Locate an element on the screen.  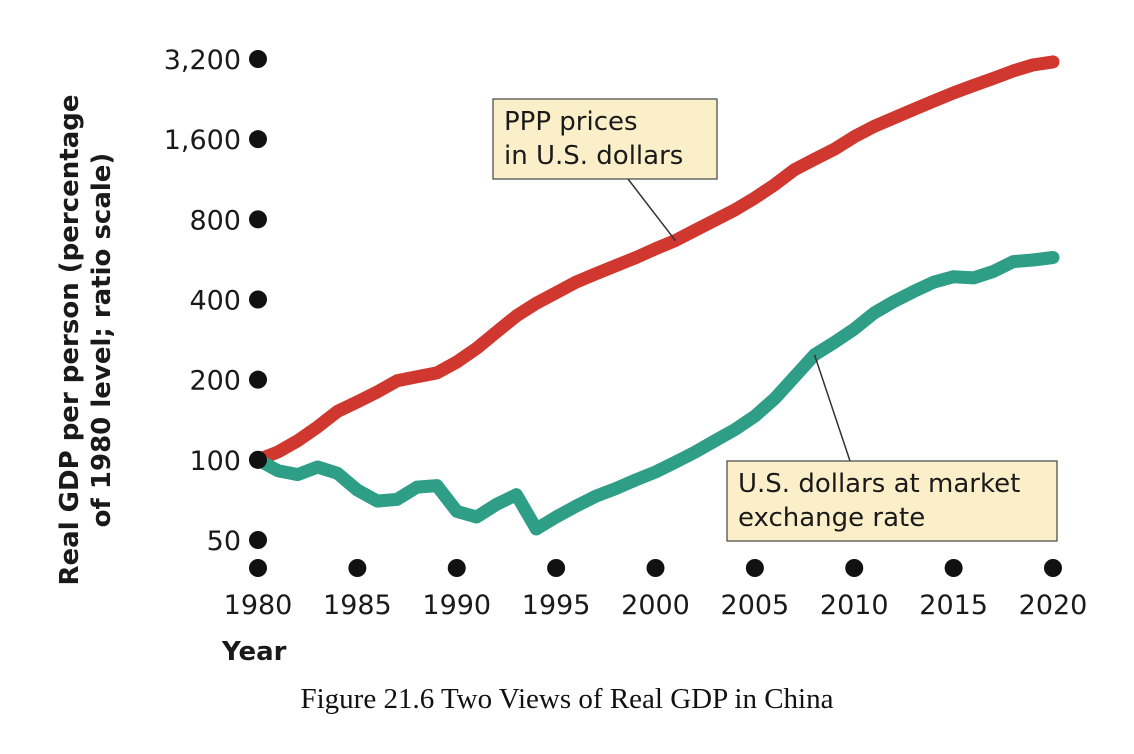
x-tick-label: 1980 is located at coordinates (258, 605).